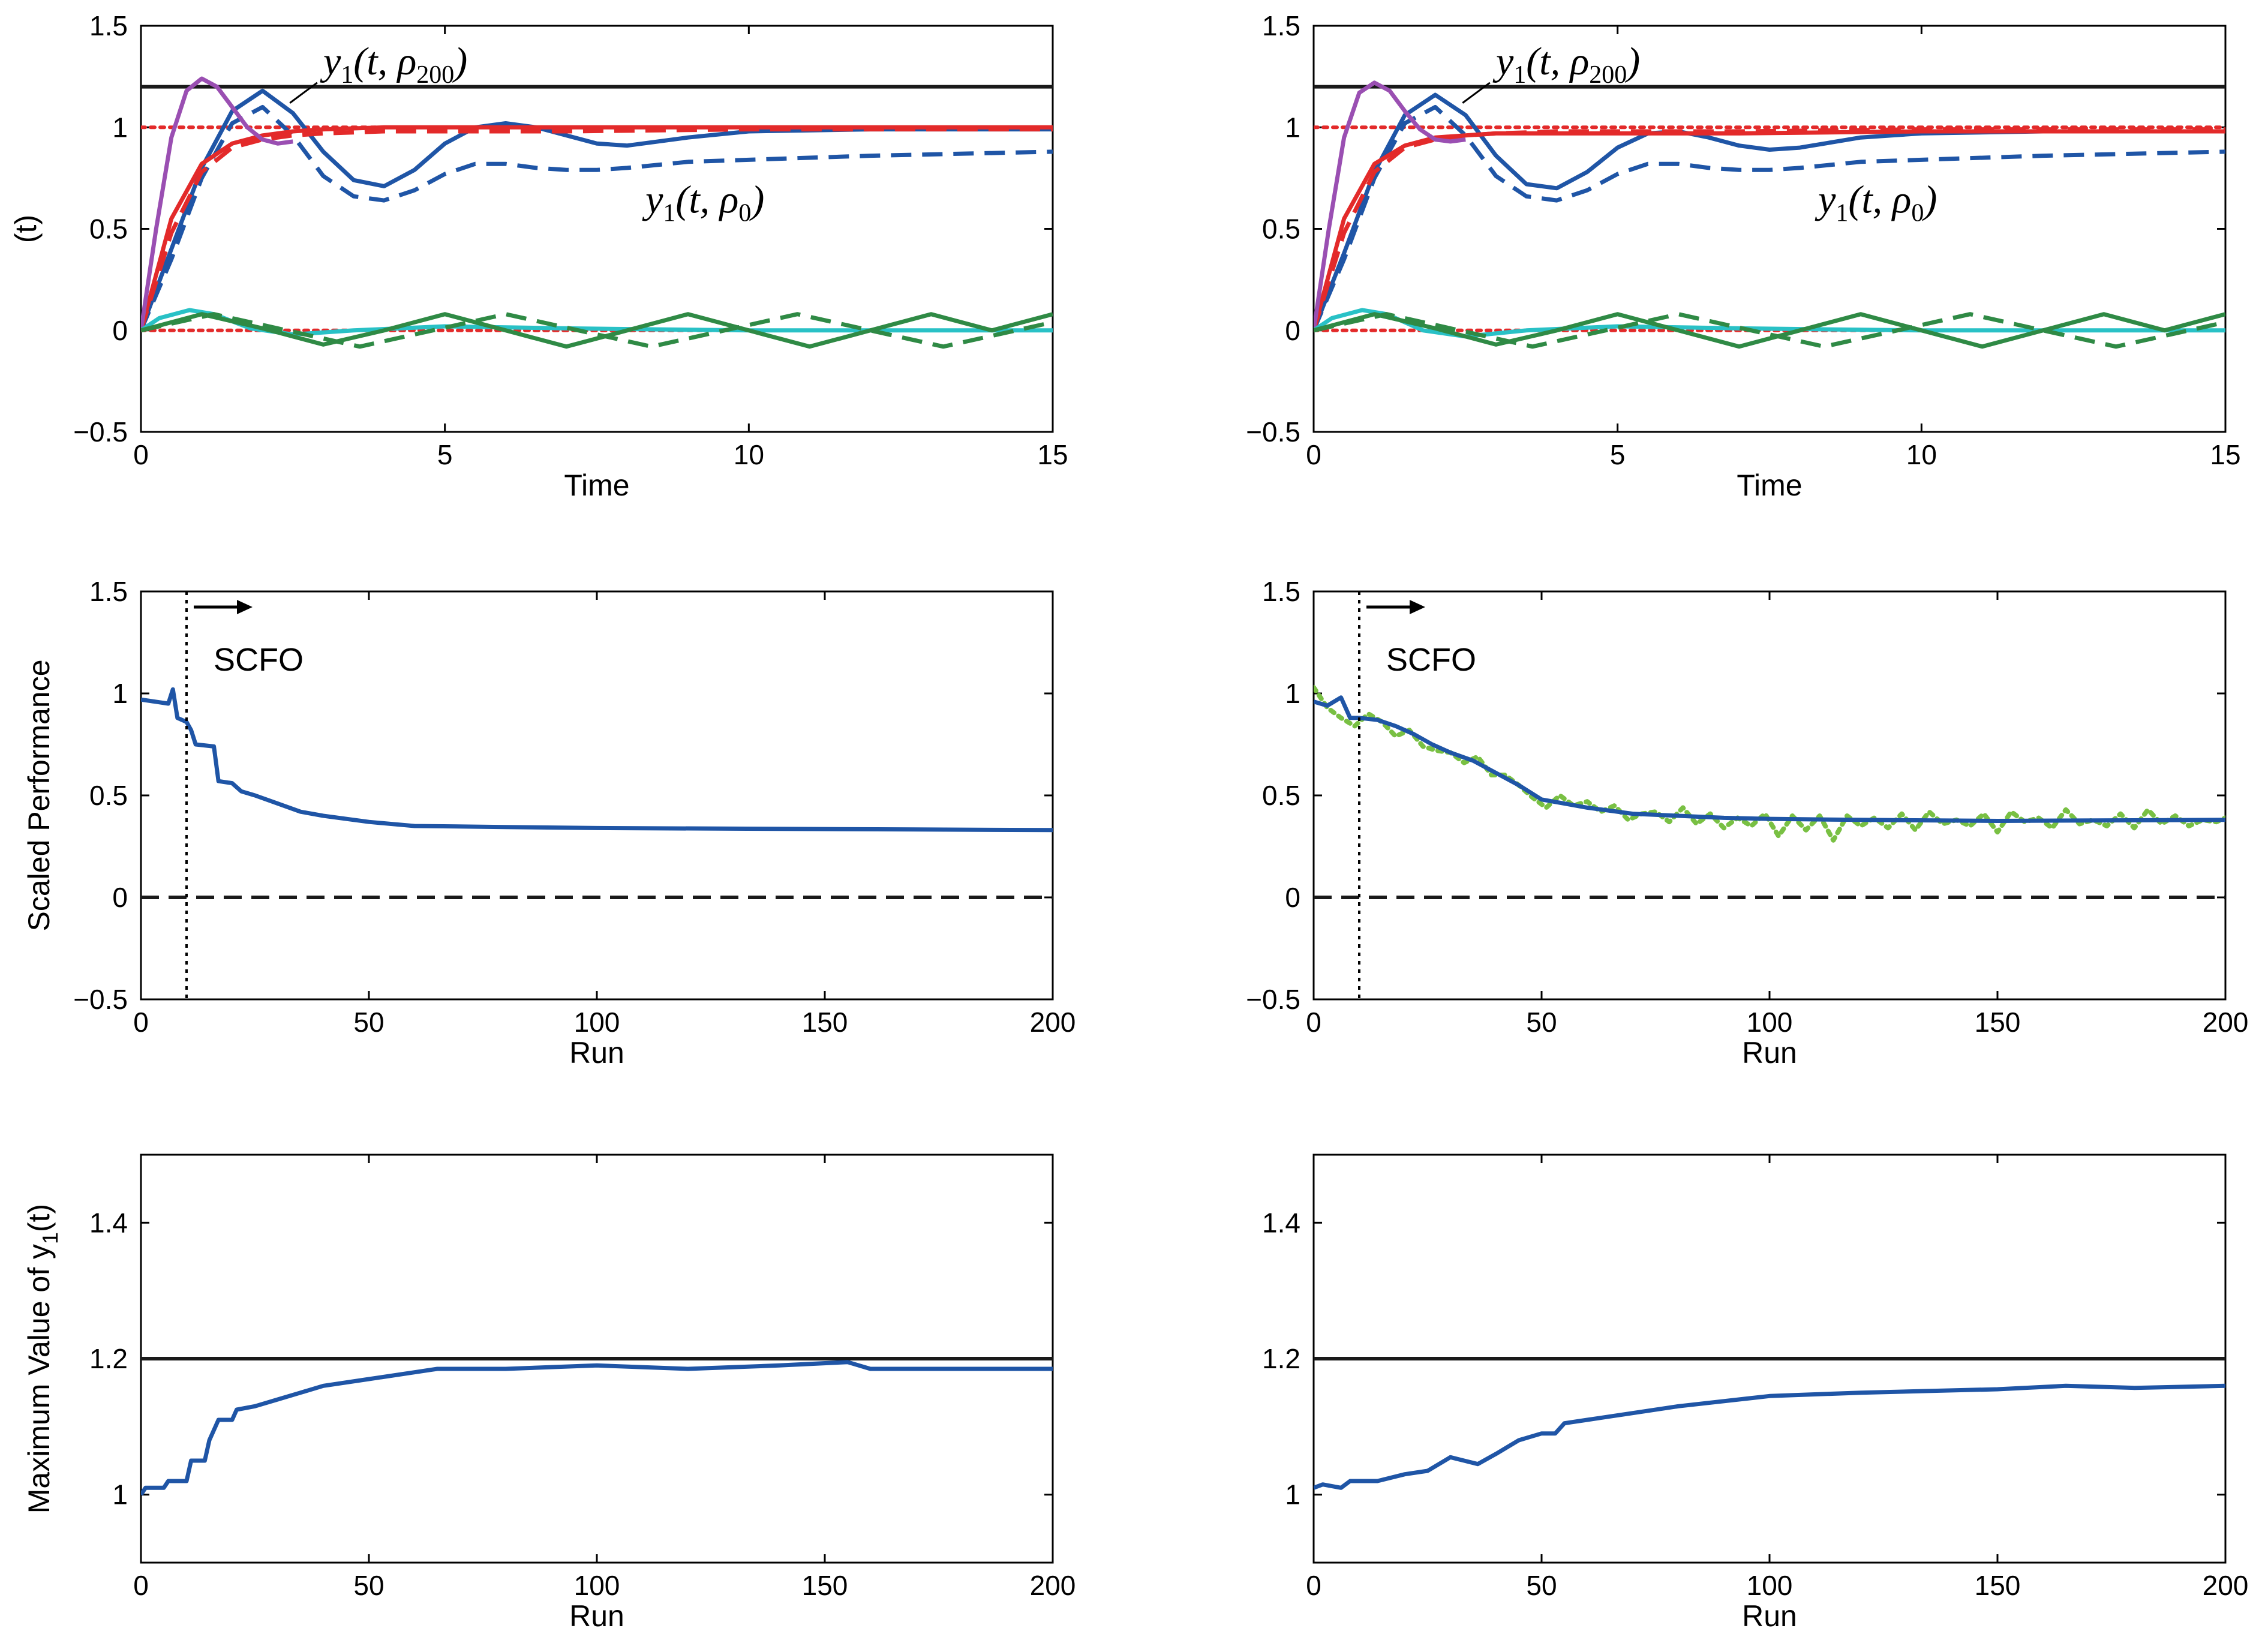  I want to click on math-annotation-1: y1(t, ρ0), so click(1876, 202).